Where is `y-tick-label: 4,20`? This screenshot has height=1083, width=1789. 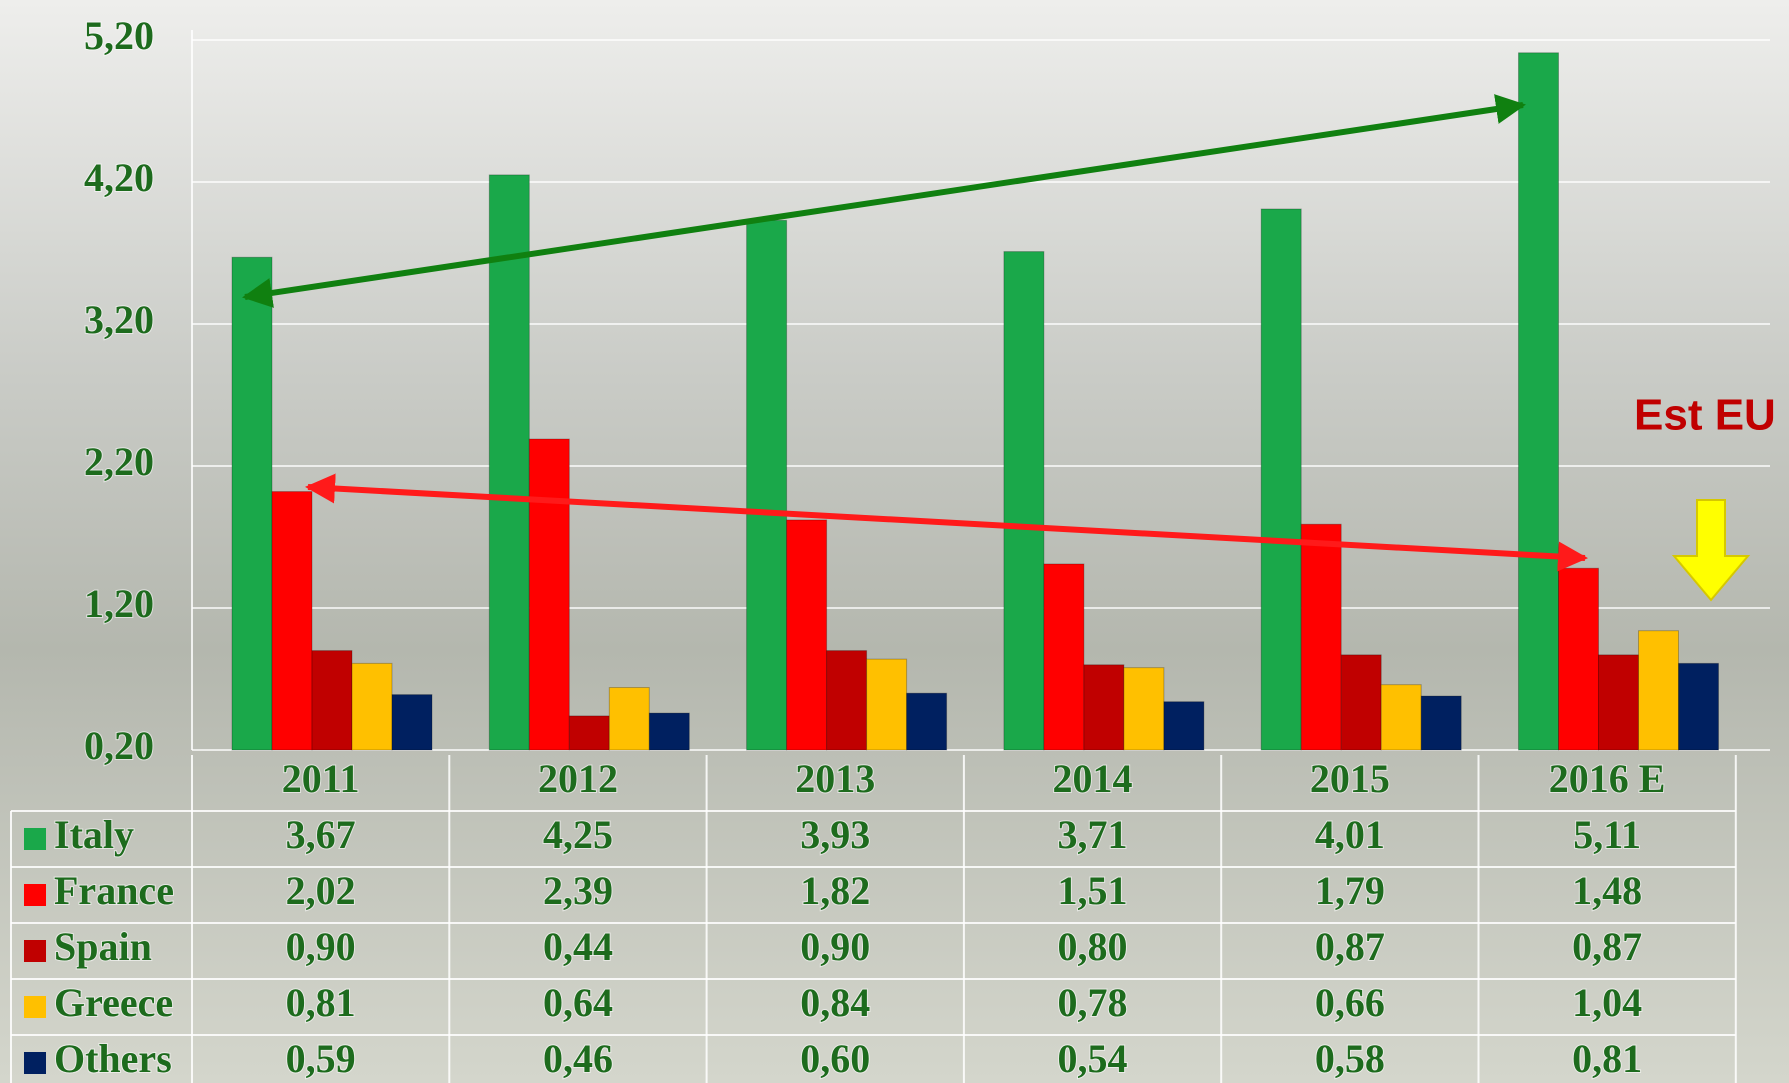 y-tick-label: 4,20 is located at coordinates (119, 177).